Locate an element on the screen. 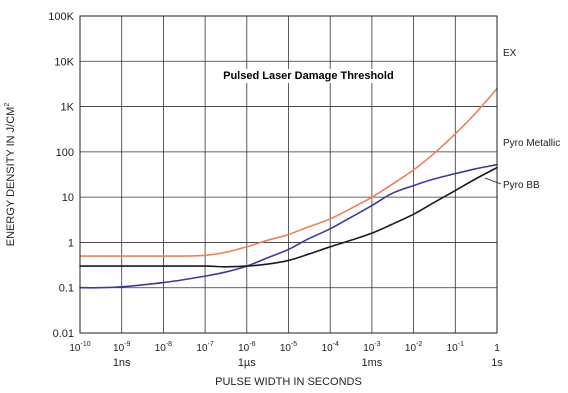 The width and height of the screenshot is (568, 393). x-secondary-tick-label: 1ms is located at coordinates (372, 363).